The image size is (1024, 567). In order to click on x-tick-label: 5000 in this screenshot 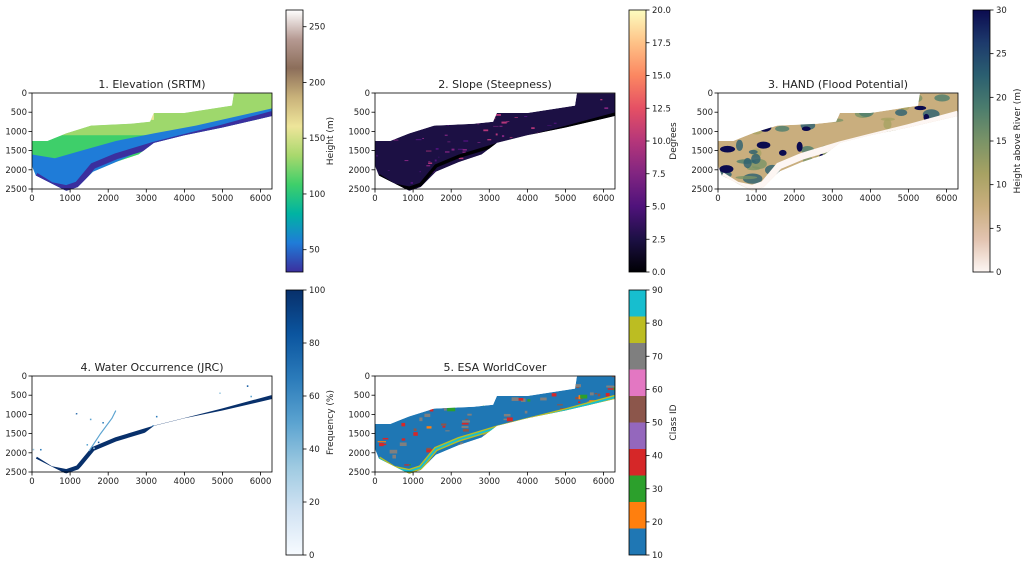, I will do `click(223, 199)`.